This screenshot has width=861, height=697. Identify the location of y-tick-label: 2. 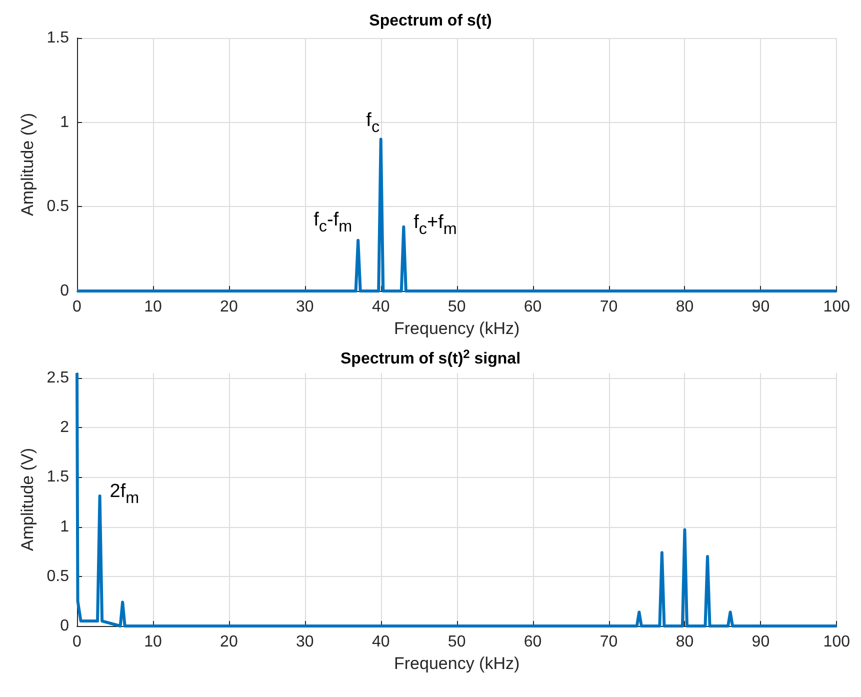
(65, 427).